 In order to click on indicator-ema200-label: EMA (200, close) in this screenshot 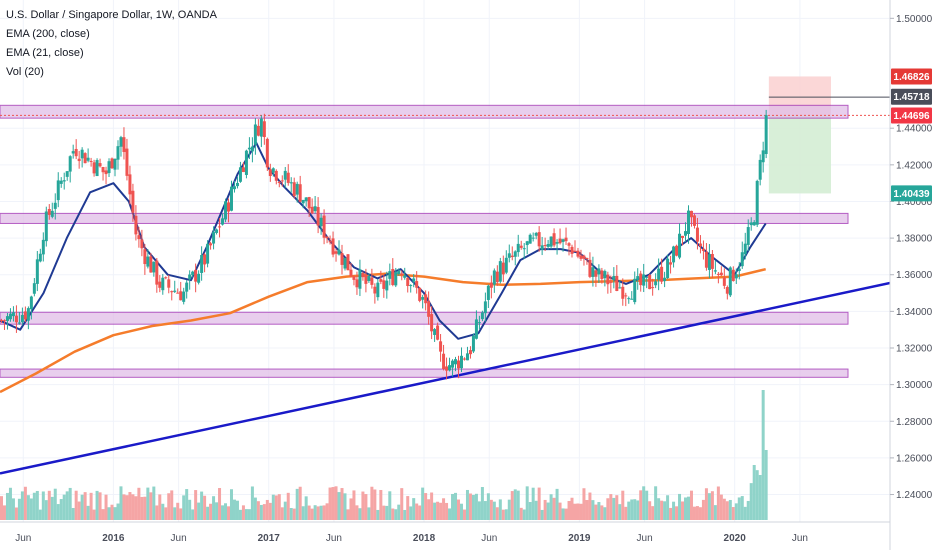, I will do `click(48, 34)`.